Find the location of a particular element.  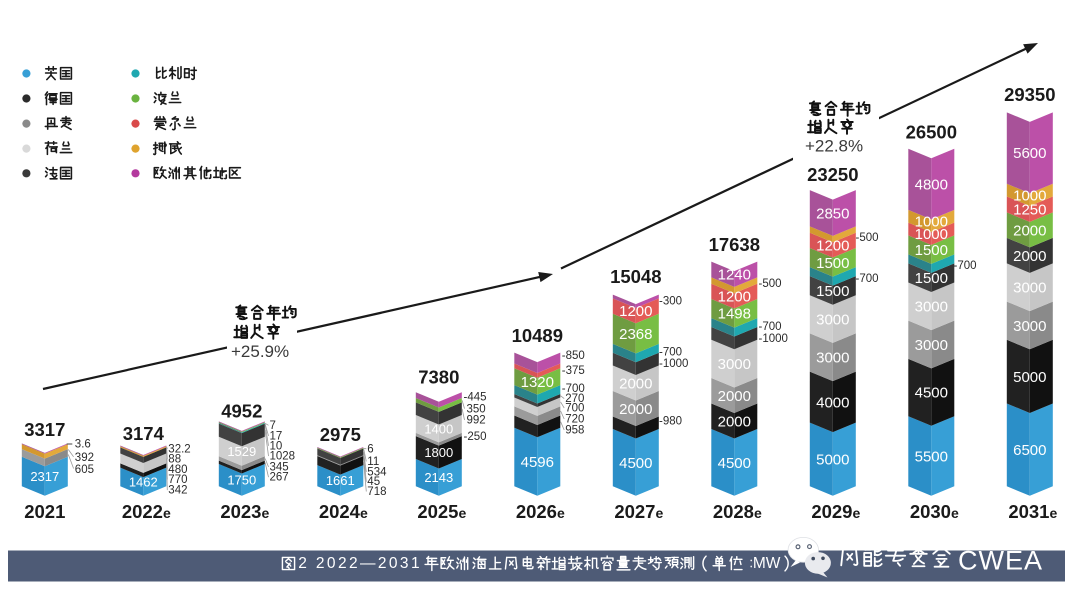

svg-text: 4000 is located at coordinates (832, 402).